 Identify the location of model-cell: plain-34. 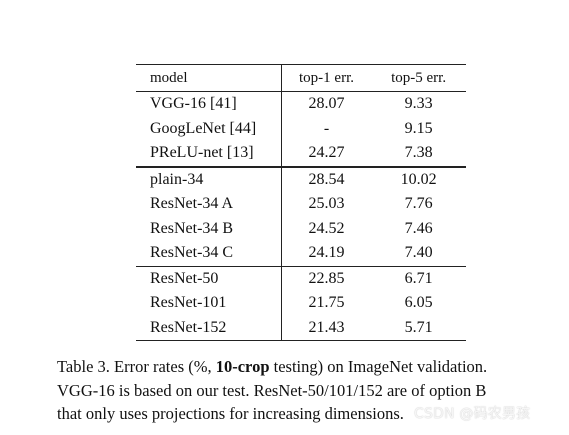
(177, 179).